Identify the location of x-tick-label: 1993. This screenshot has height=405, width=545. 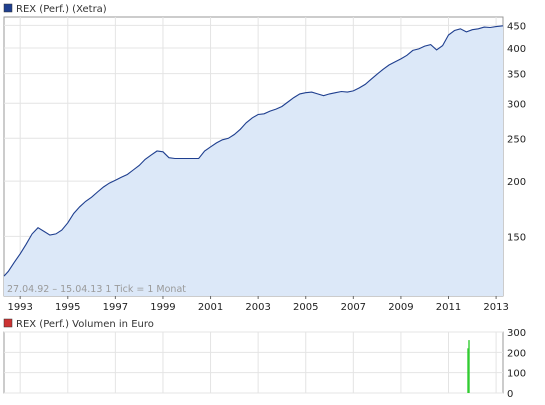
(19, 307).